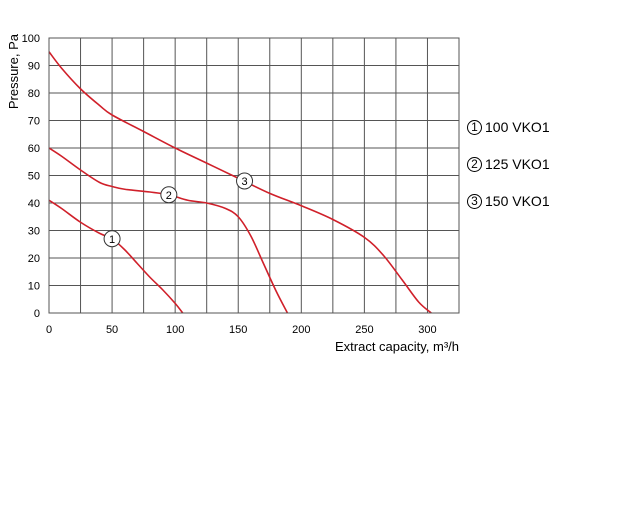 This screenshot has width=619, height=526. I want to click on x-tick-labels: 0 50 100 150 200 250 300, so click(241, 330).